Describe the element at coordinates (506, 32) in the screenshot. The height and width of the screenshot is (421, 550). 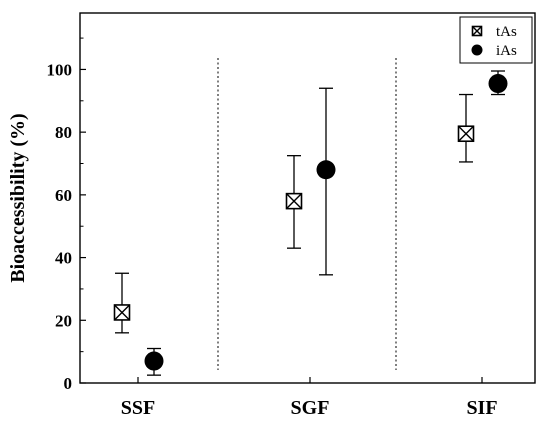
I see `legend-label-tas: tAs` at that location.